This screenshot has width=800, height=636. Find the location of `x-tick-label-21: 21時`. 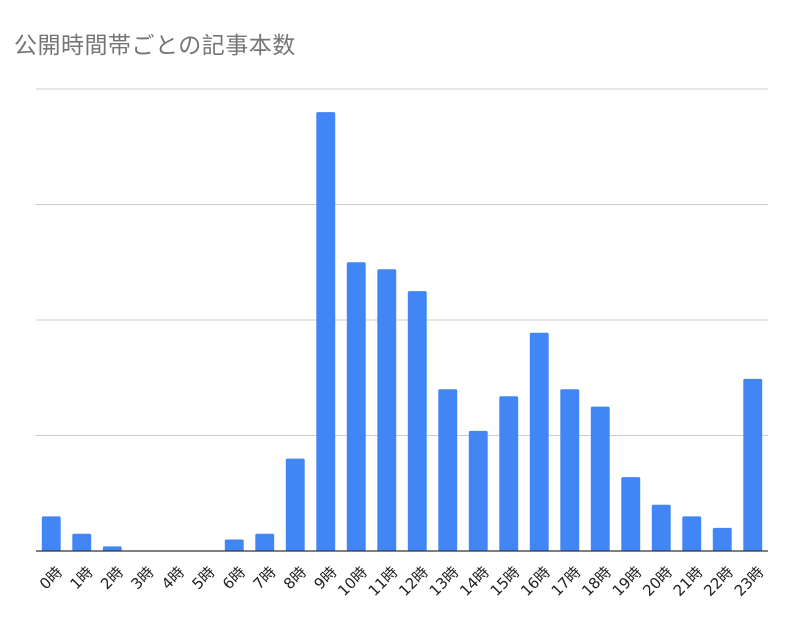

x-tick-label-21: 21時 is located at coordinates (688, 581).